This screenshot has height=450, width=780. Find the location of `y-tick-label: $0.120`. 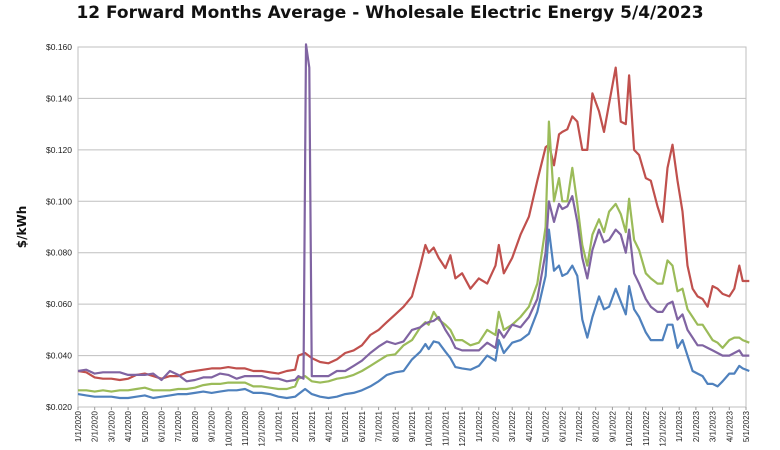

y-tick-label: $0.120 is located at coordinates (59, 150).